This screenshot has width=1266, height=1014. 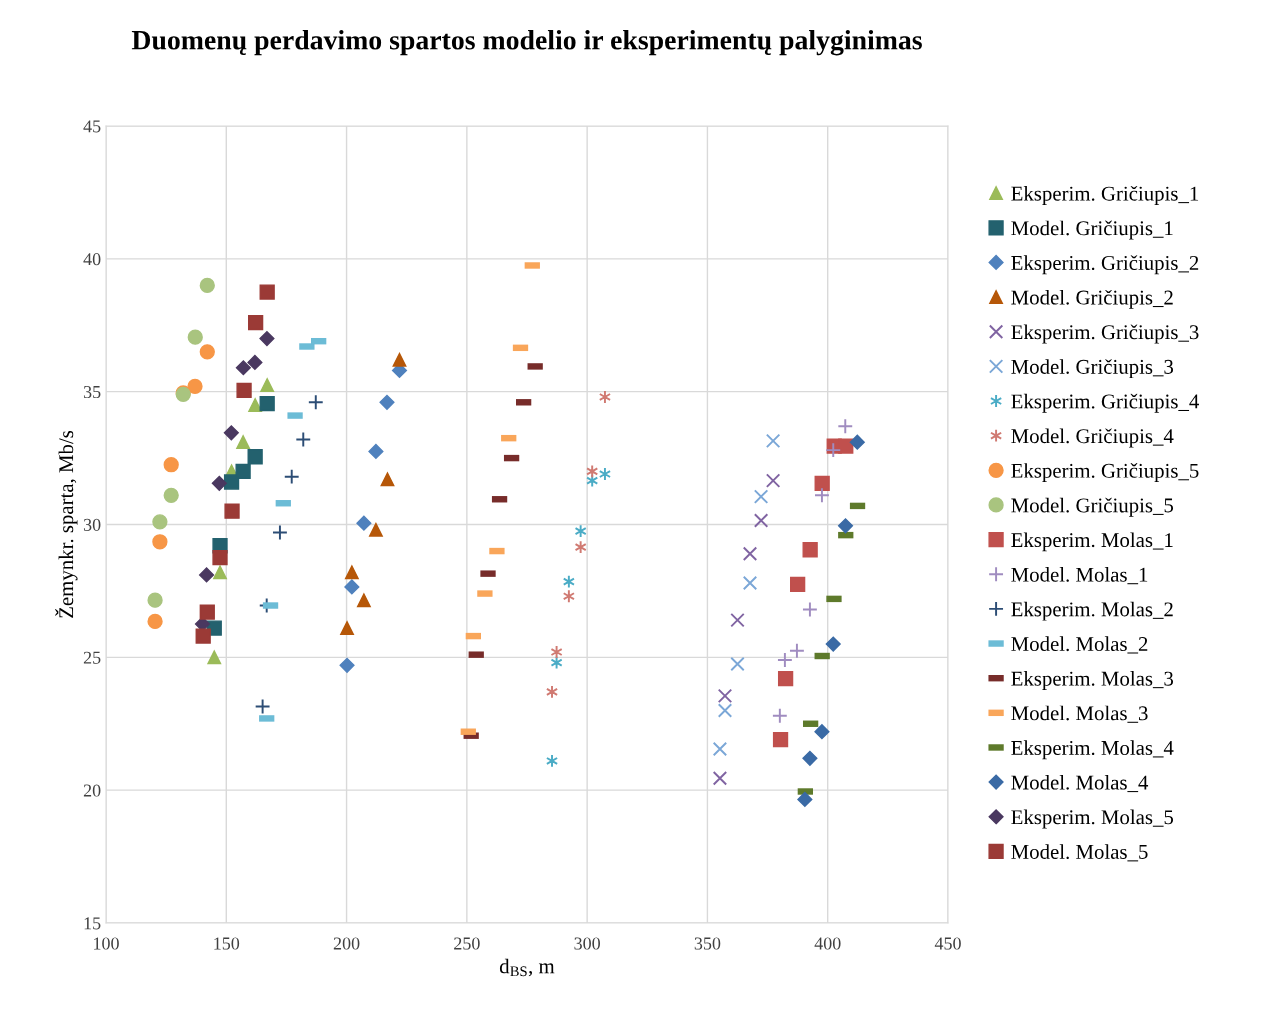 What do you see at coordinates (1105, 473) in the screenshot?
I see `legend-label: Eksperim. Gričiupis_5` at bounding box center [1105, 473].